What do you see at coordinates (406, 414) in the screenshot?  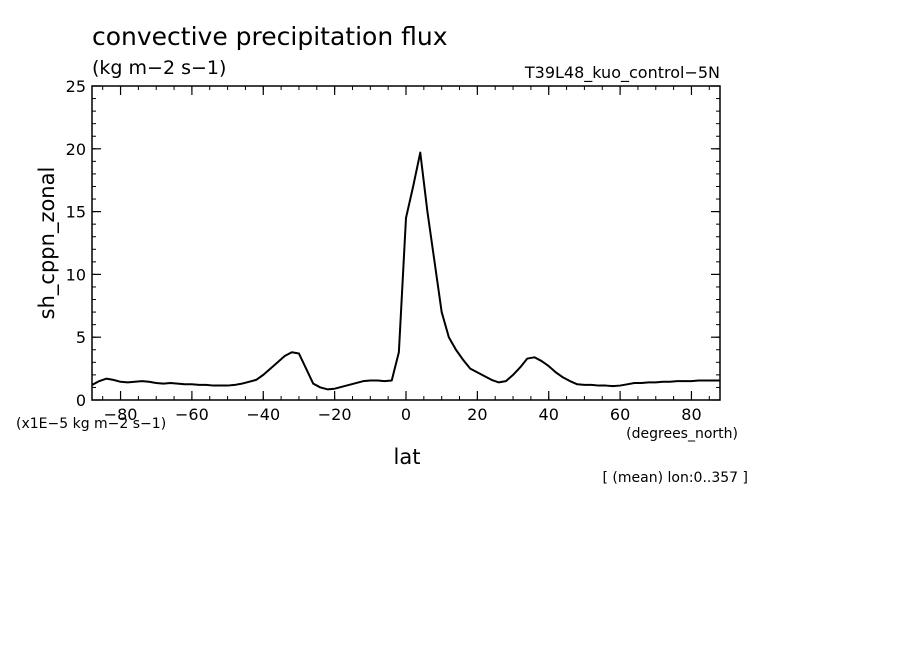 I see `x-tick-label: 0` at bounding box center [406, 414].